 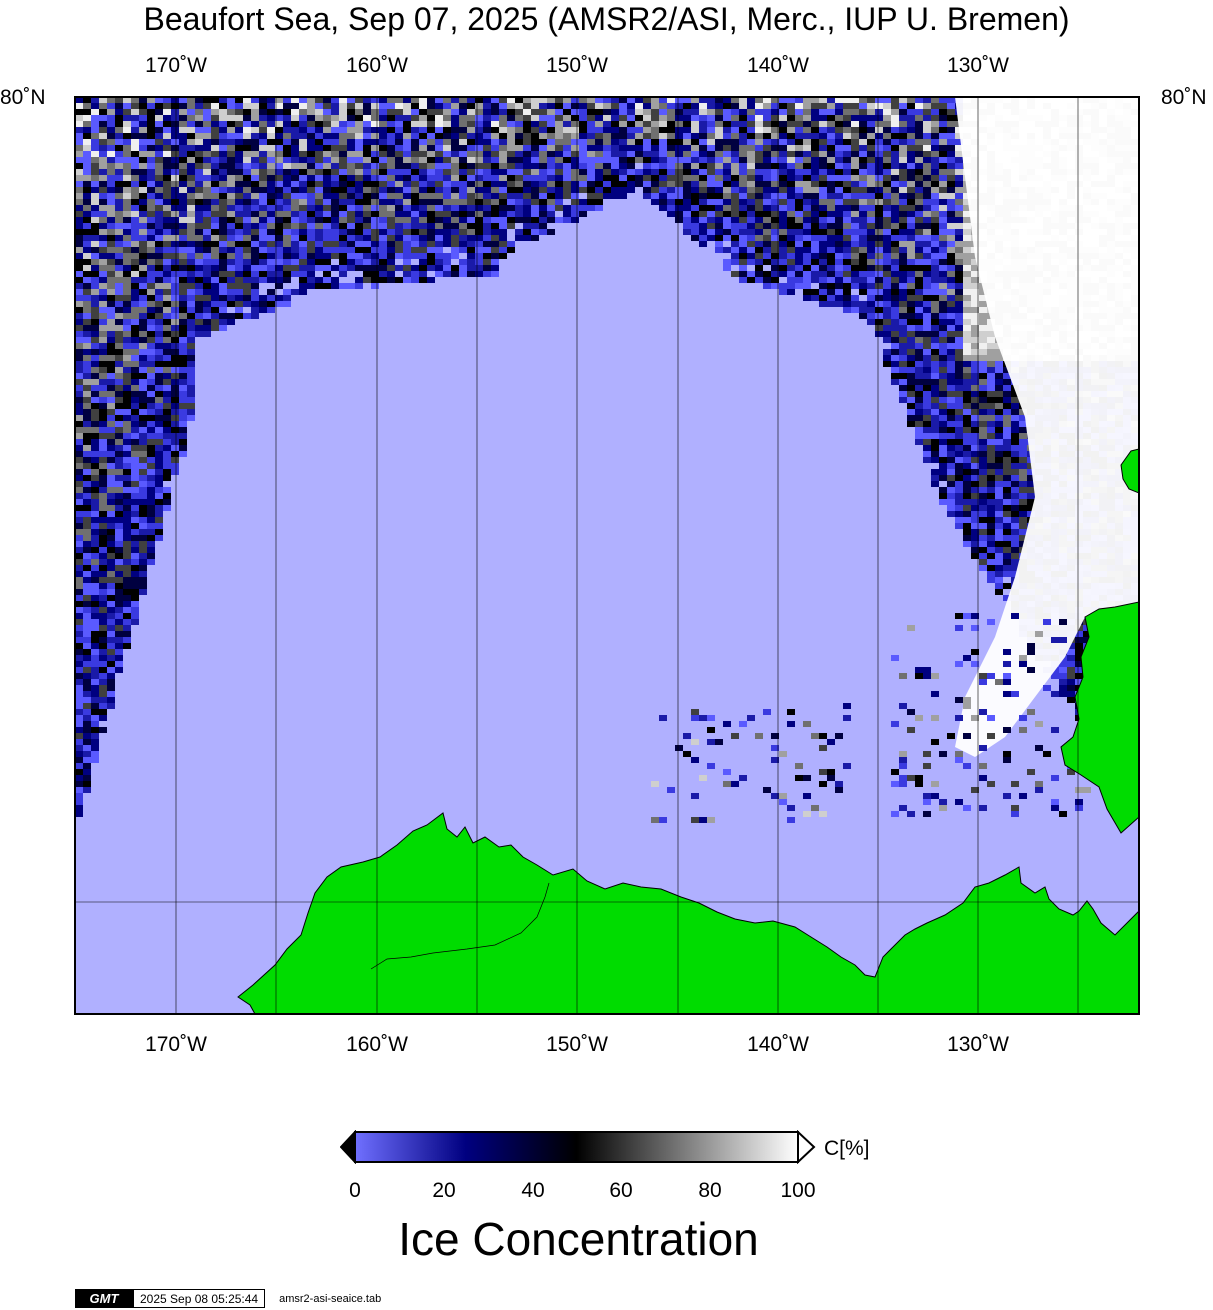 I want to click on colorbar-tick-0: 0, so click(x=355, y=1190).